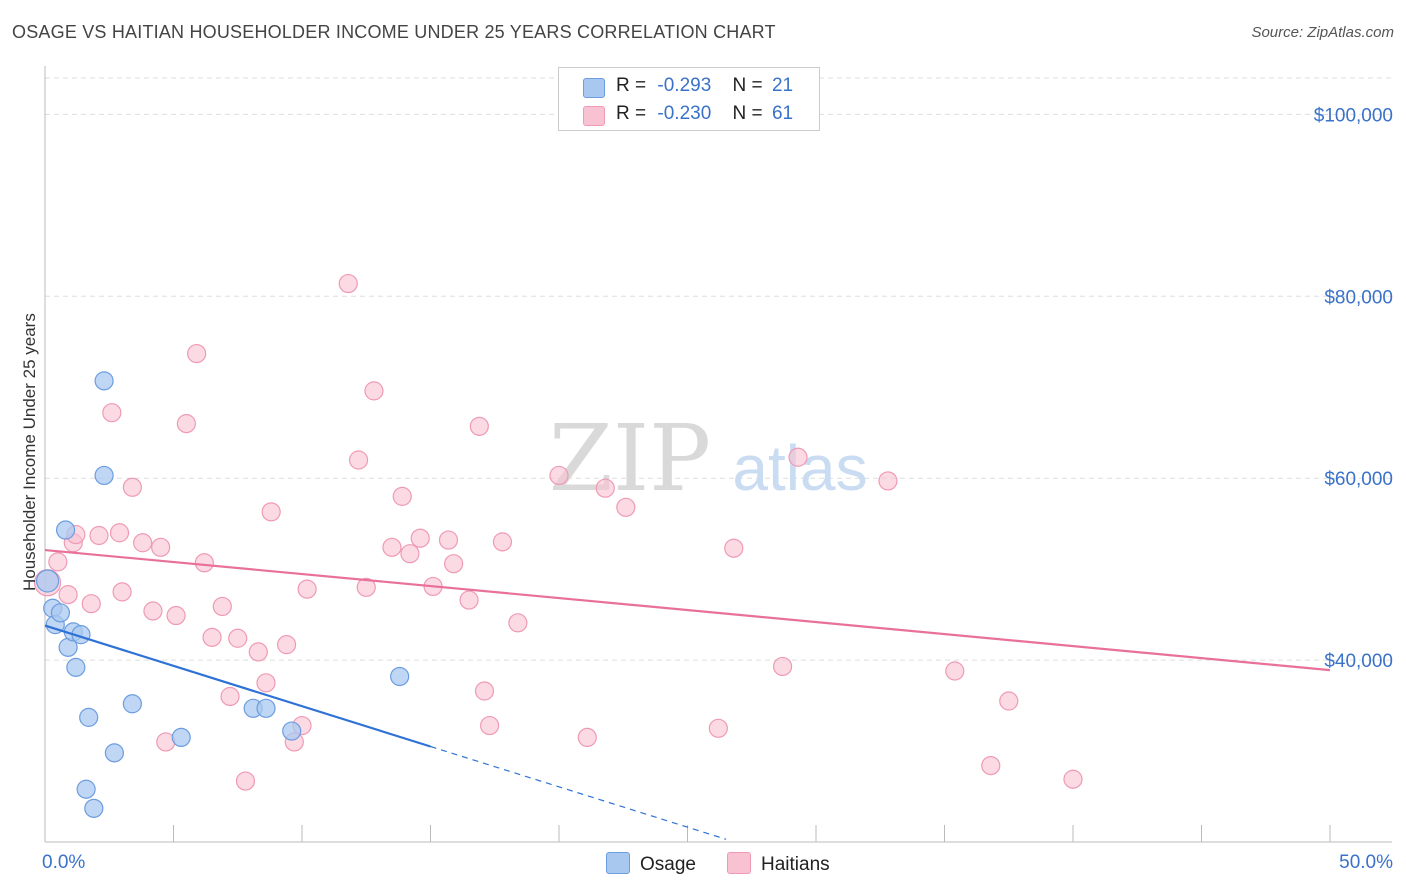  I want to click on source-credit: Source: ZipAtlas.com, so click(1322, 32).